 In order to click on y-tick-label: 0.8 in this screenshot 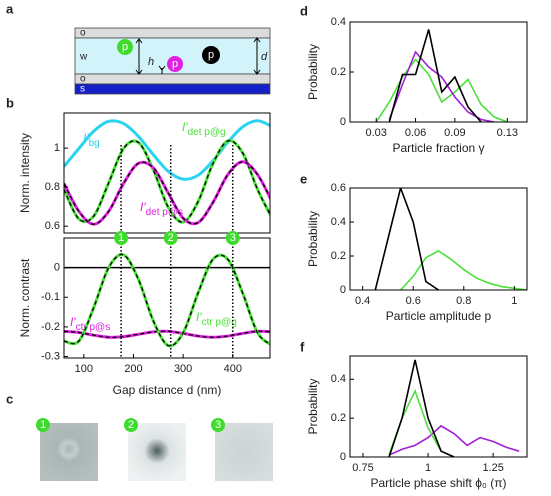, I will do `click(52, 187)`.